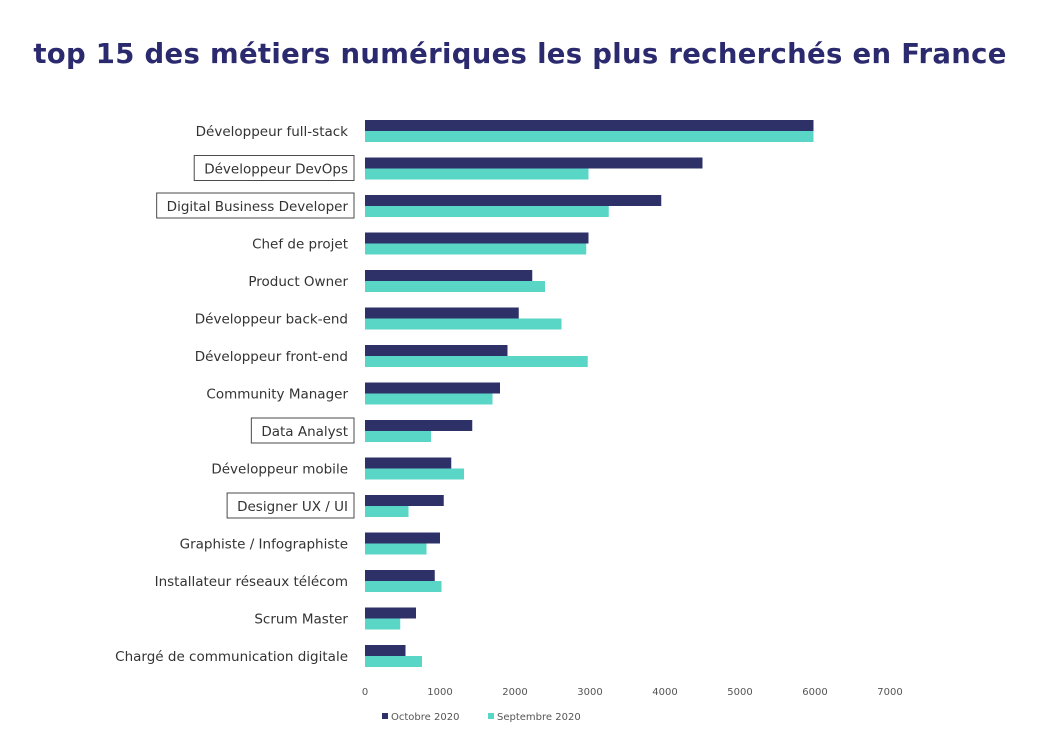 The height and width of the screenshot is (740, 1040). Describe the element at coordinates (301, 620) in the screenshot. I see `category-label: Scrum Master` at that location.